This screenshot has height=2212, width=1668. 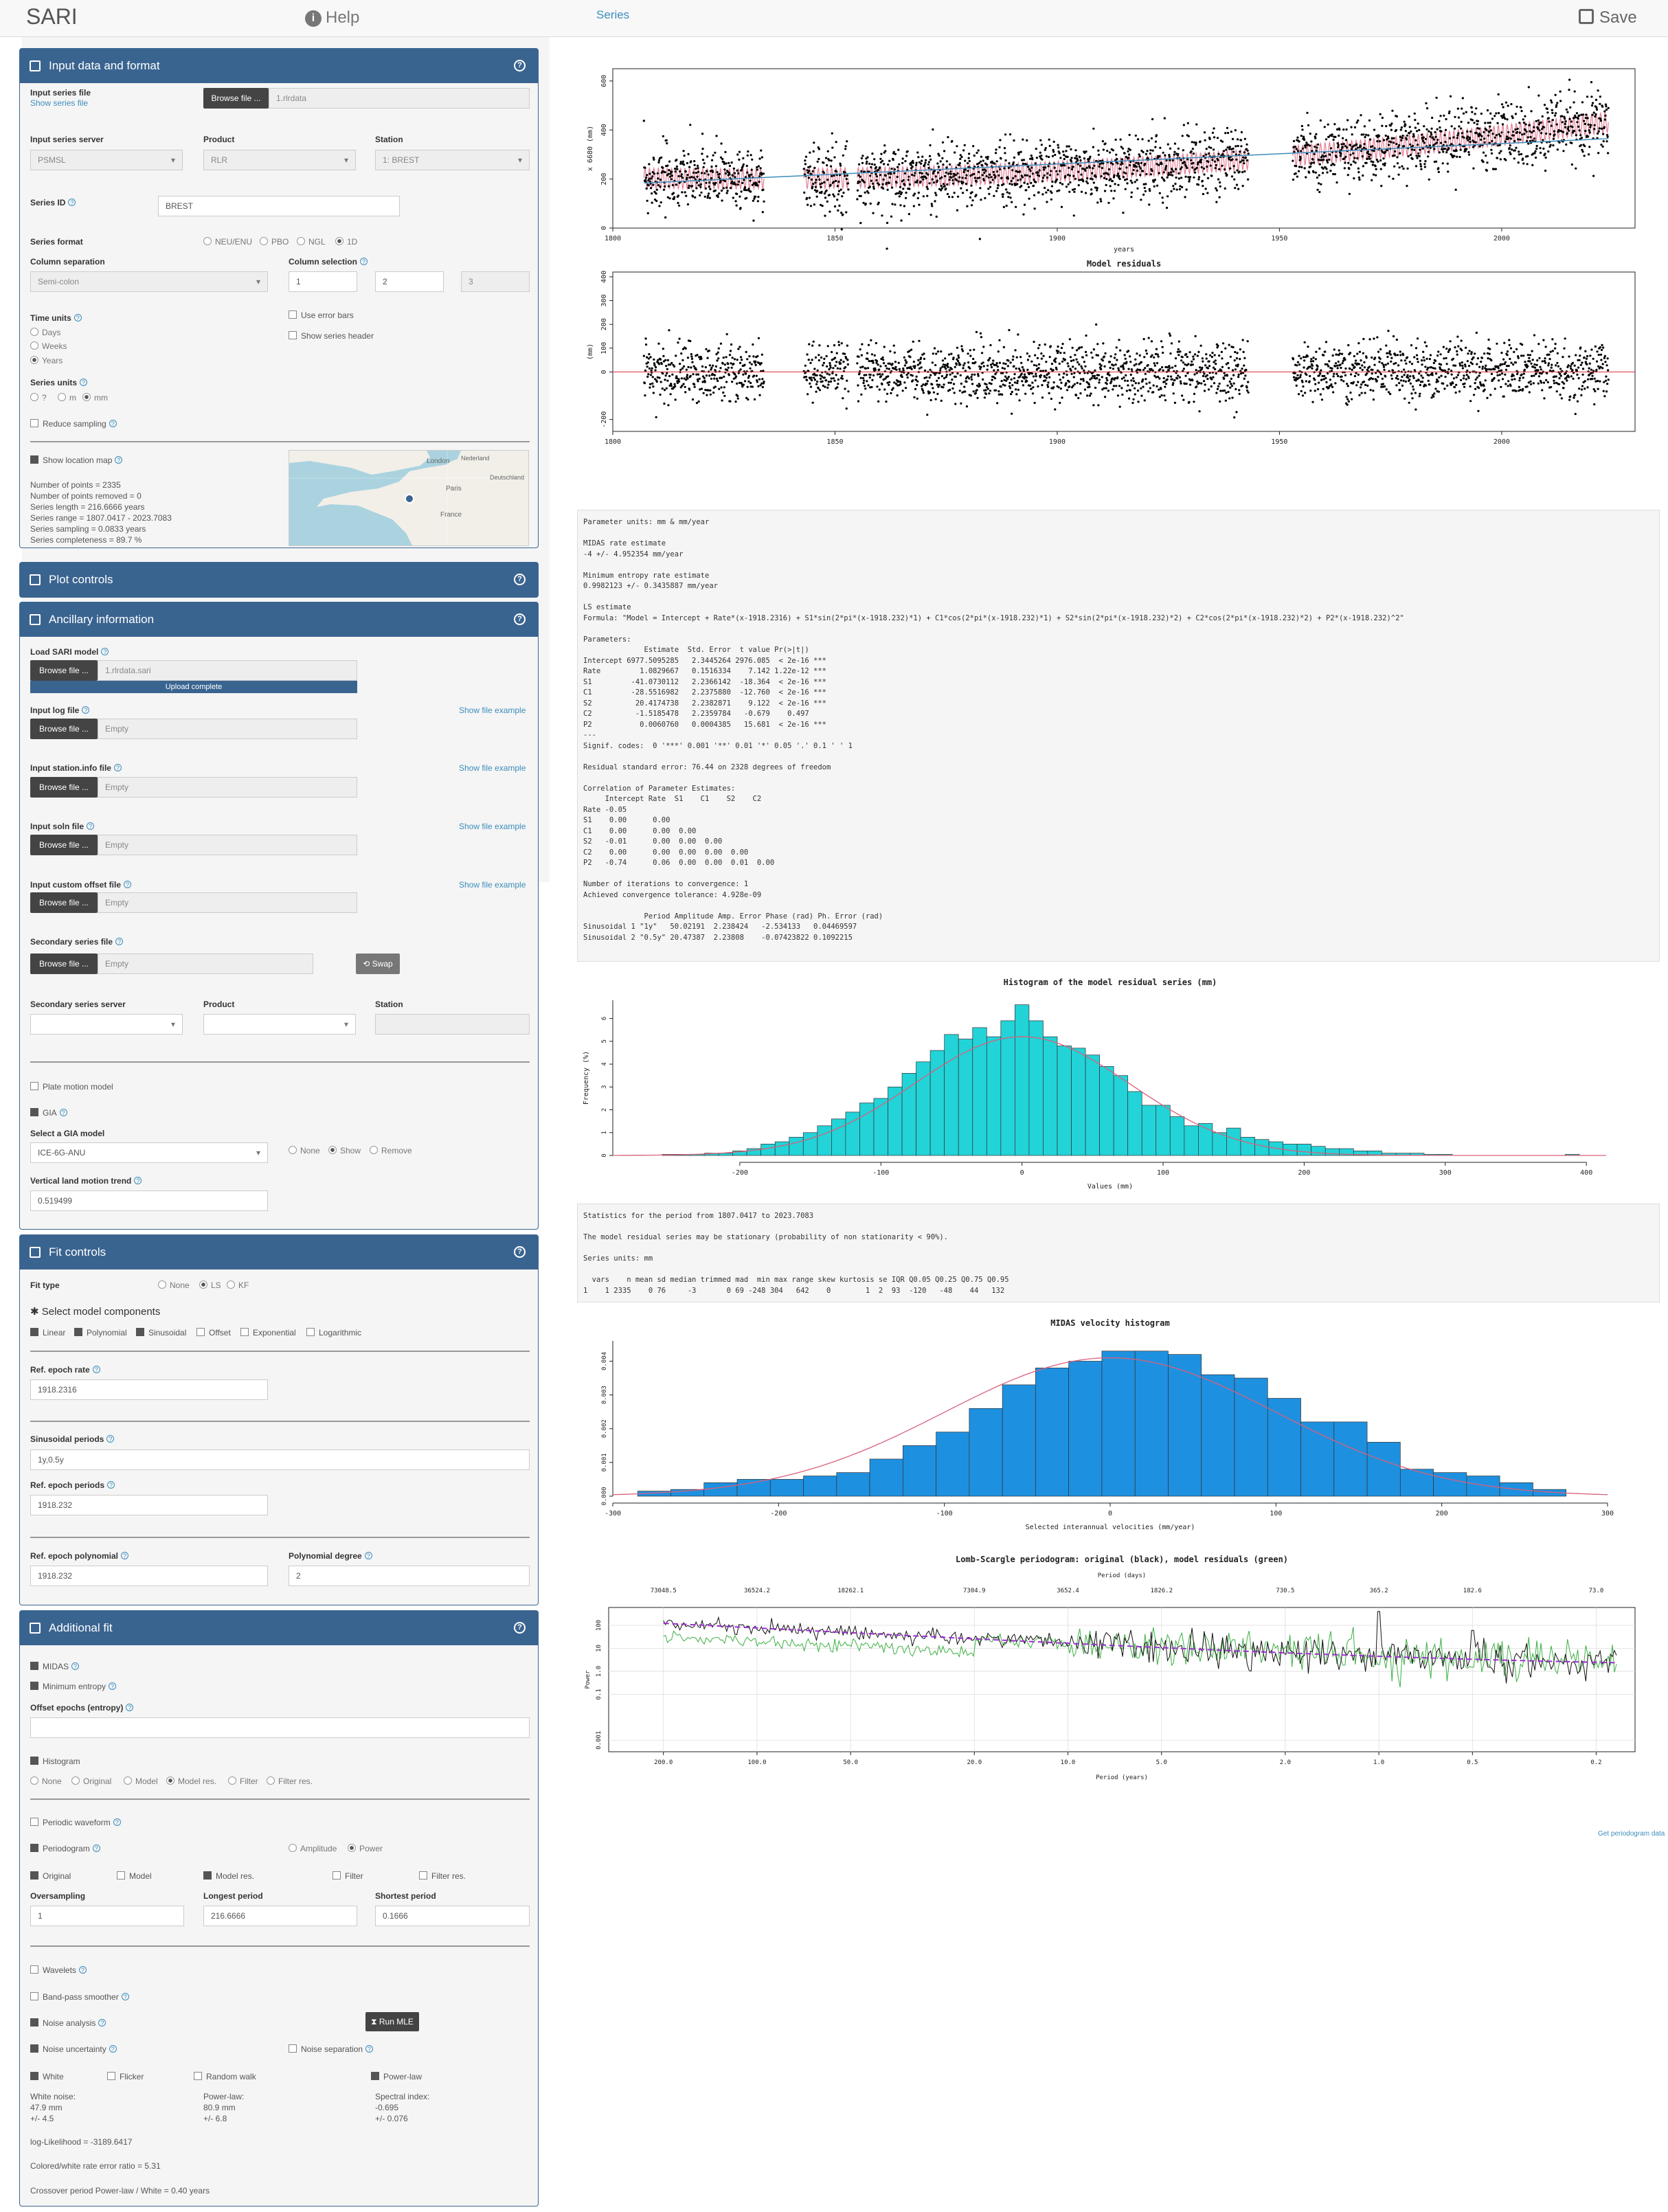 I want to click on component-polynomial-checkbox: Polynomial, so click(x=100, y=1333).